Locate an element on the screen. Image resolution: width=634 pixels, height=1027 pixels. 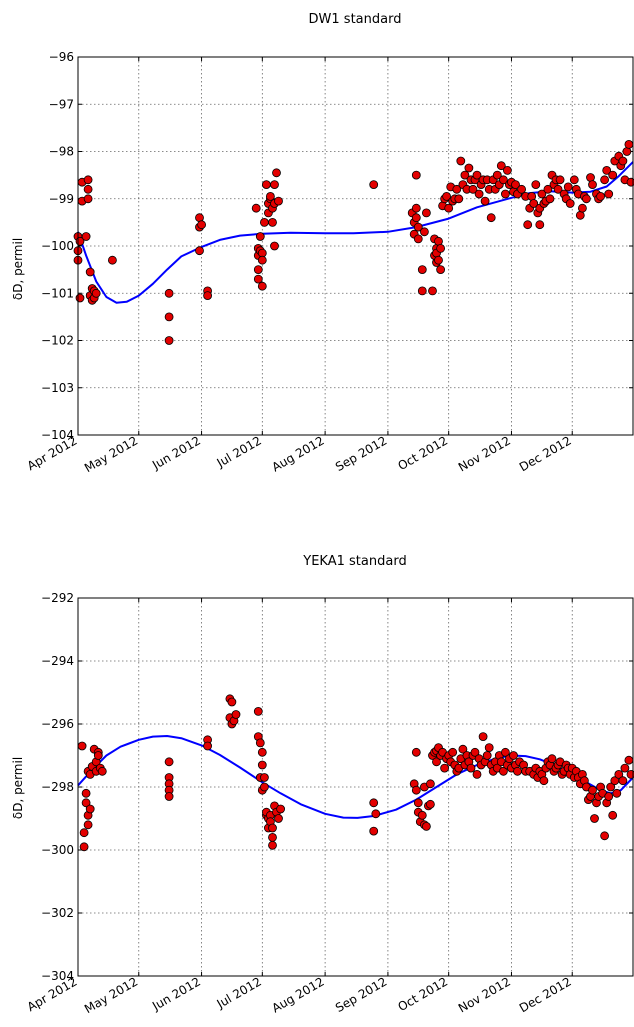
y-tick-label: −294 is located at coordinates (57, 661).